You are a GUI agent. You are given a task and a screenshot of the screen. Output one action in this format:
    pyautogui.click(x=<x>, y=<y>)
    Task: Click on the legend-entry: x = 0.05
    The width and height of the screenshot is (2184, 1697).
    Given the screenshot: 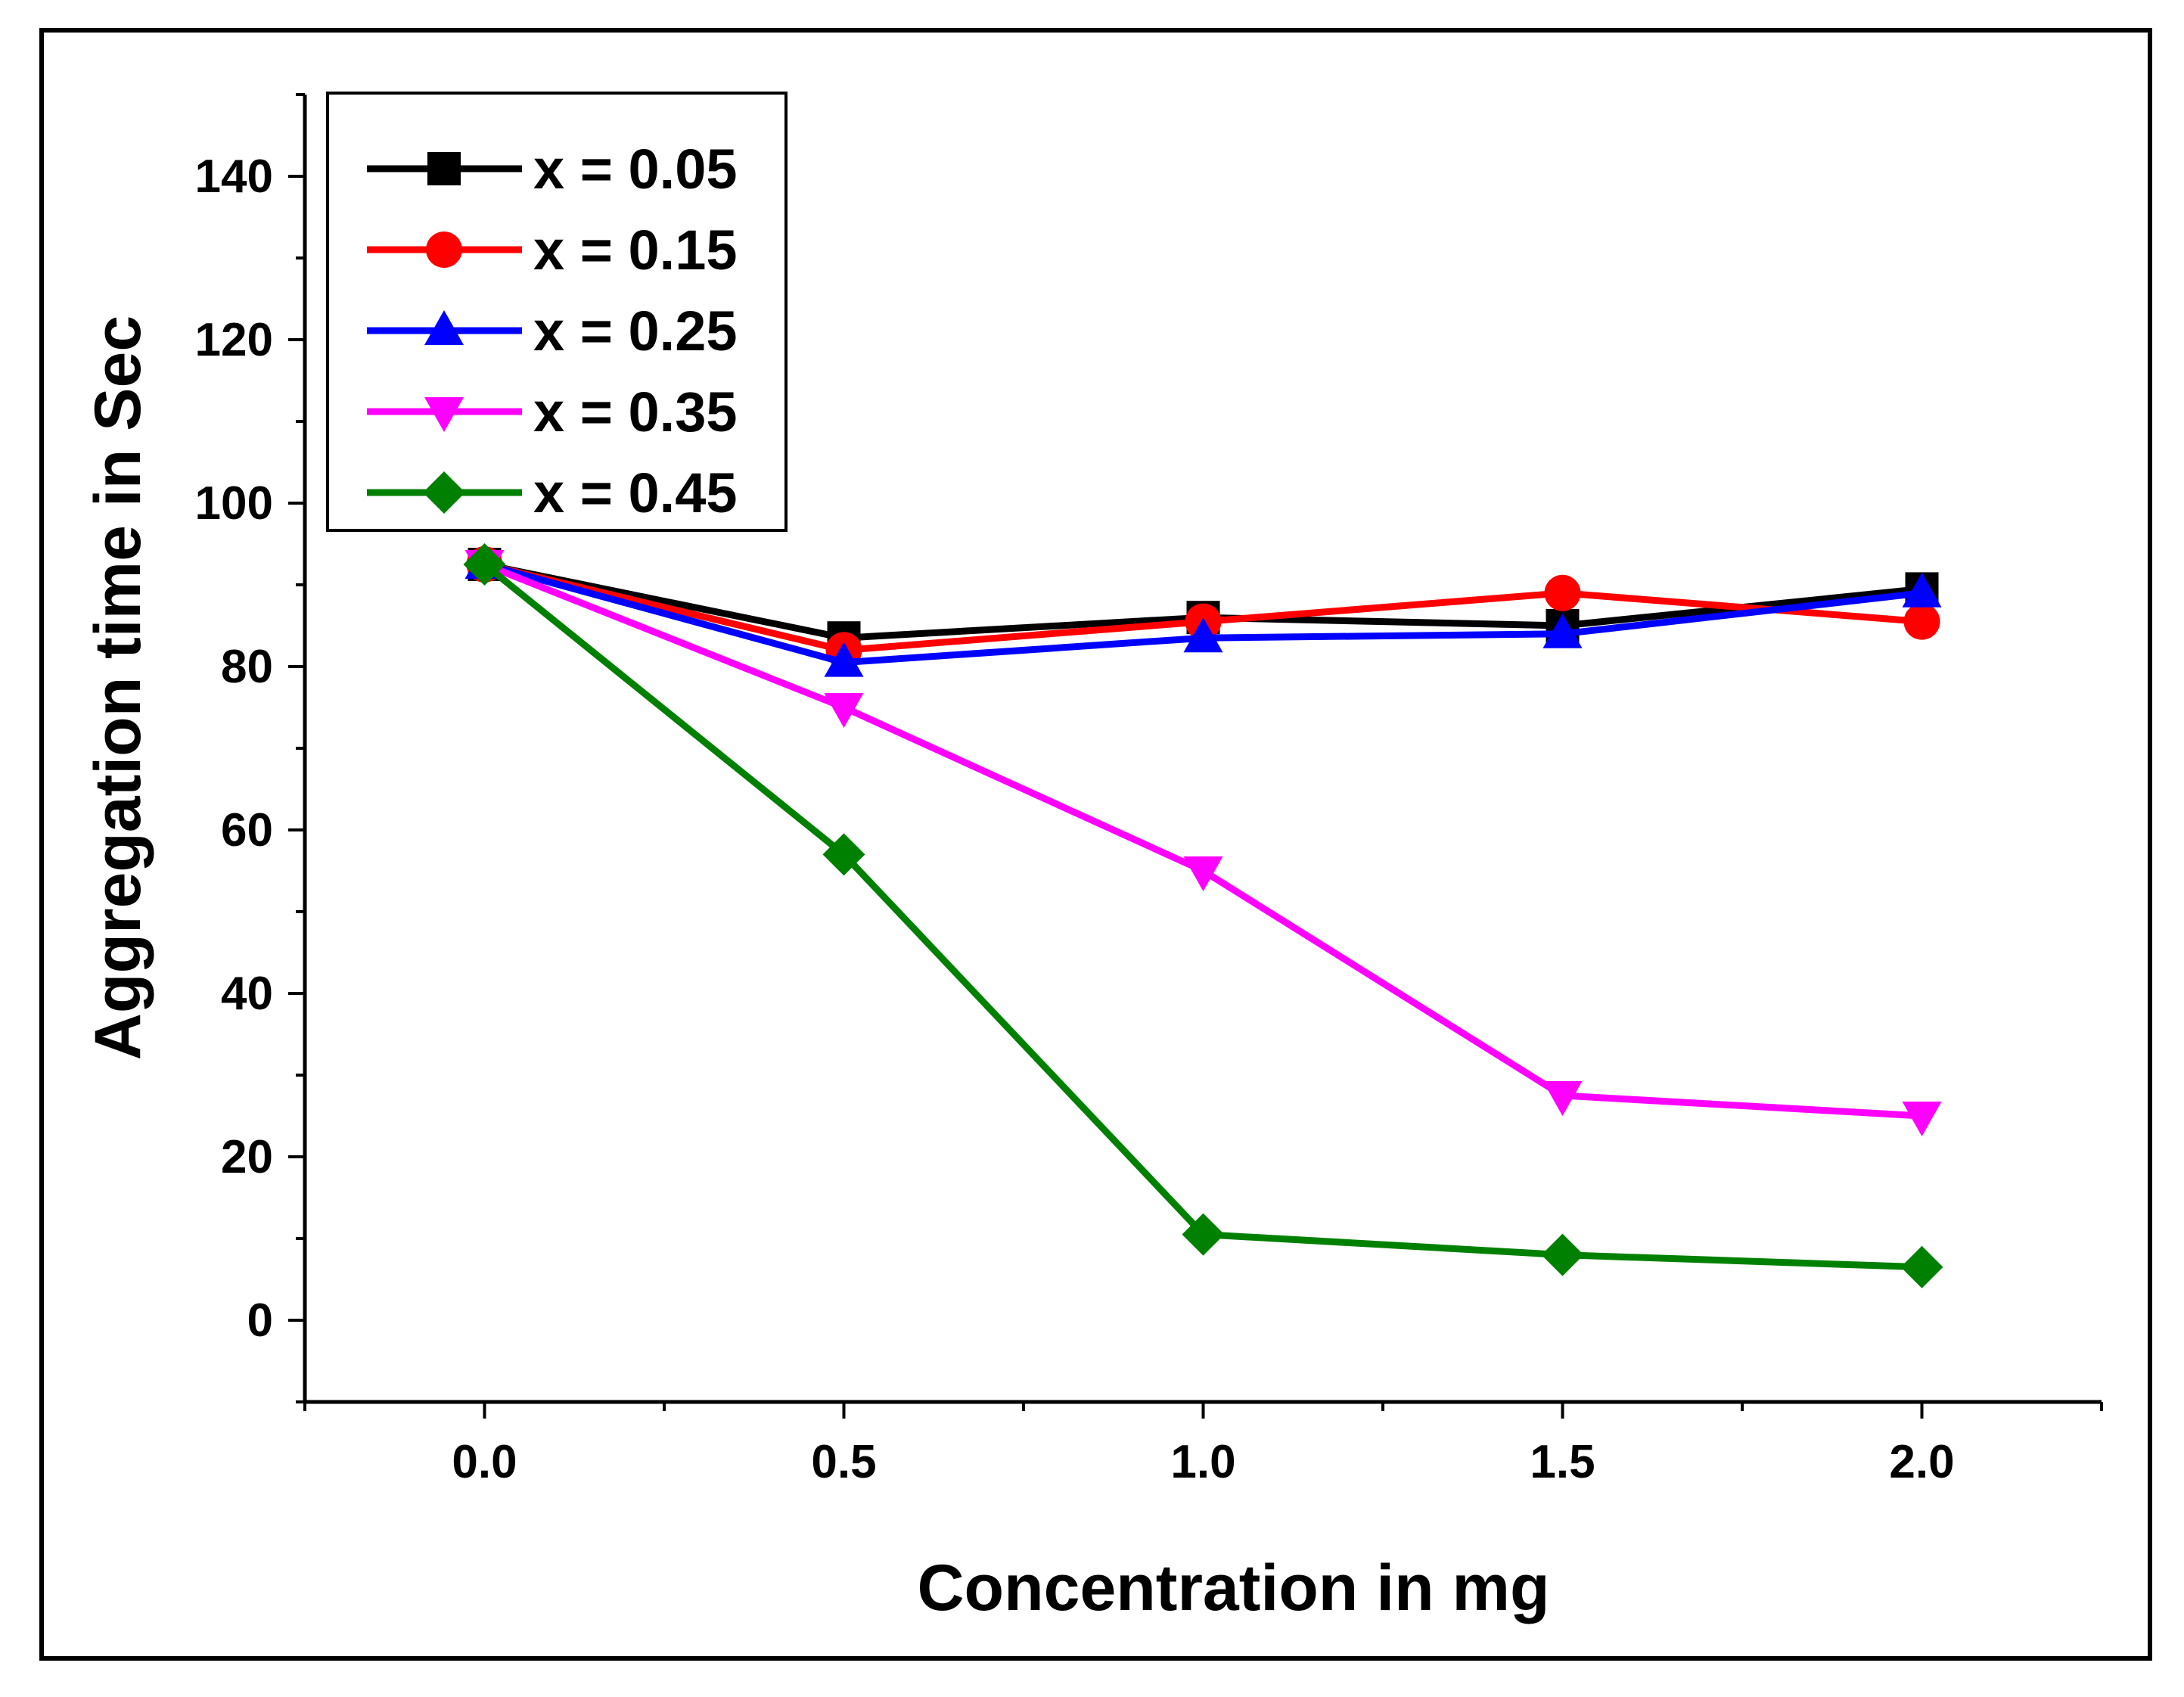 What is the action you would take?
    pyautogui.click(x=552, y=169)
    